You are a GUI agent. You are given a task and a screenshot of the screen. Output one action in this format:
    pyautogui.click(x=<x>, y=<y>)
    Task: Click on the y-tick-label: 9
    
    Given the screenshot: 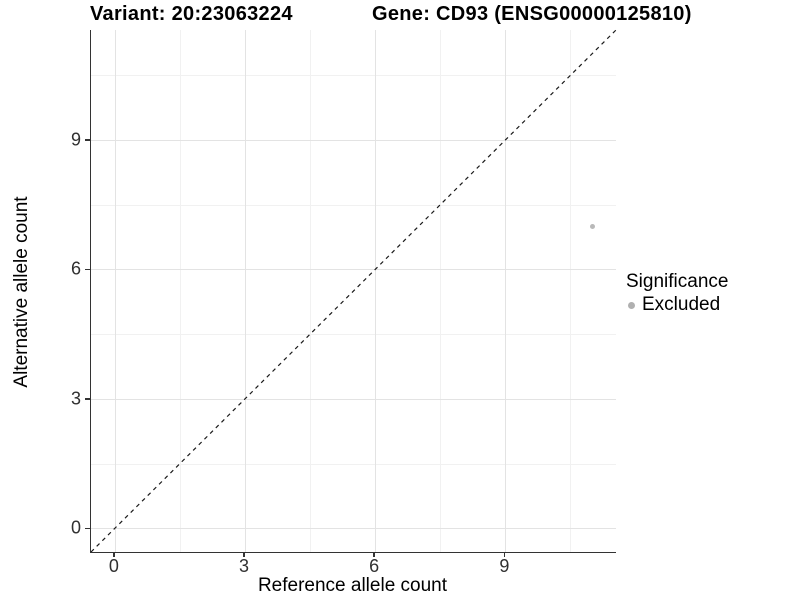 What is the action you would take?
    pyautogui.click(x=75, y=139)
    